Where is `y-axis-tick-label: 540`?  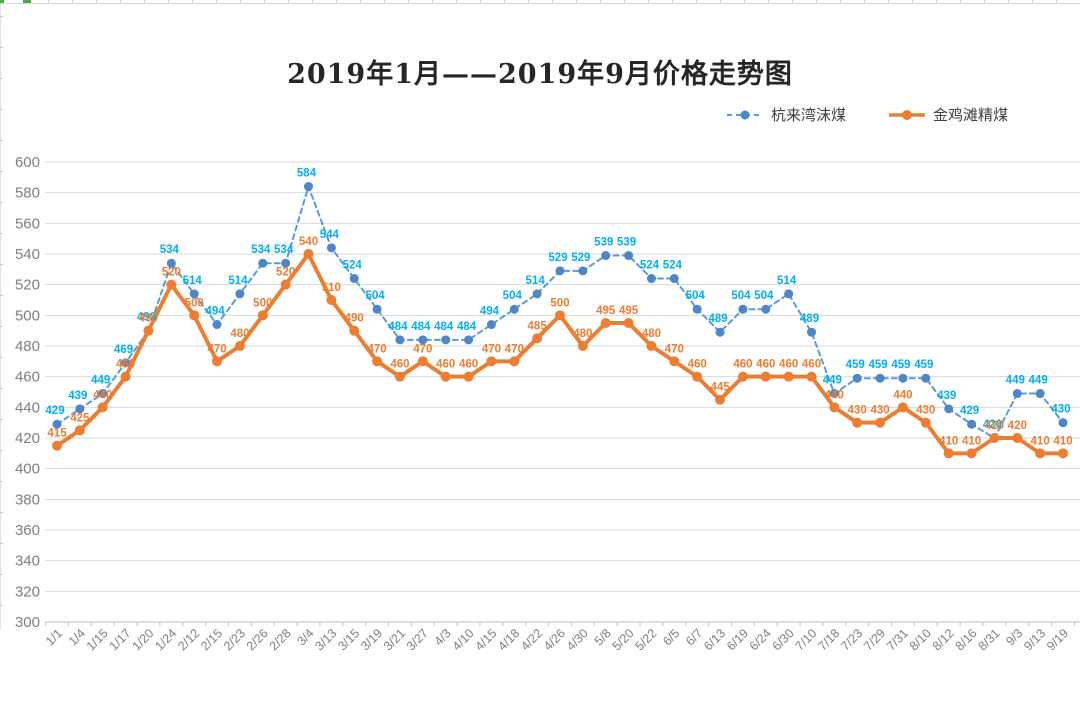
y-axis-tick-label: 540 is located at coordinates (27, 254).